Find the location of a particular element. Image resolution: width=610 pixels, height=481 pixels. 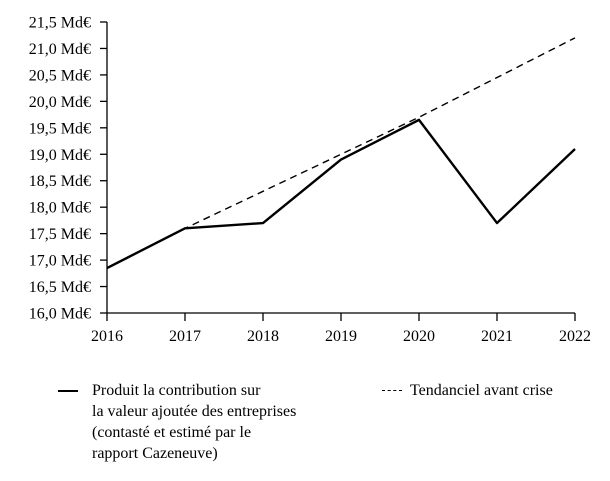

y-tick-label: 17,5 Md€ is located at coordinates (60, 234).